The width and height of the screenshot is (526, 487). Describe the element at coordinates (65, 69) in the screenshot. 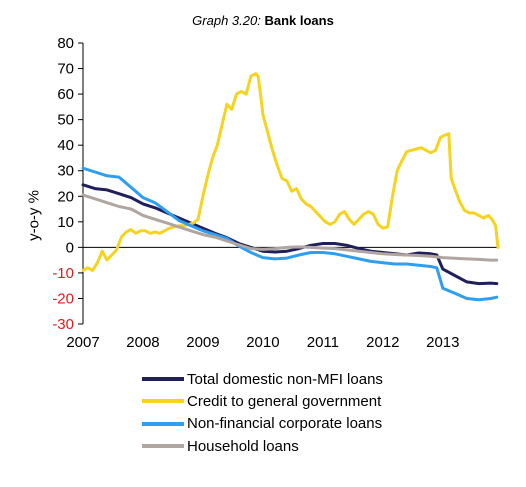

I see `y-tick-label: 70` at that location.